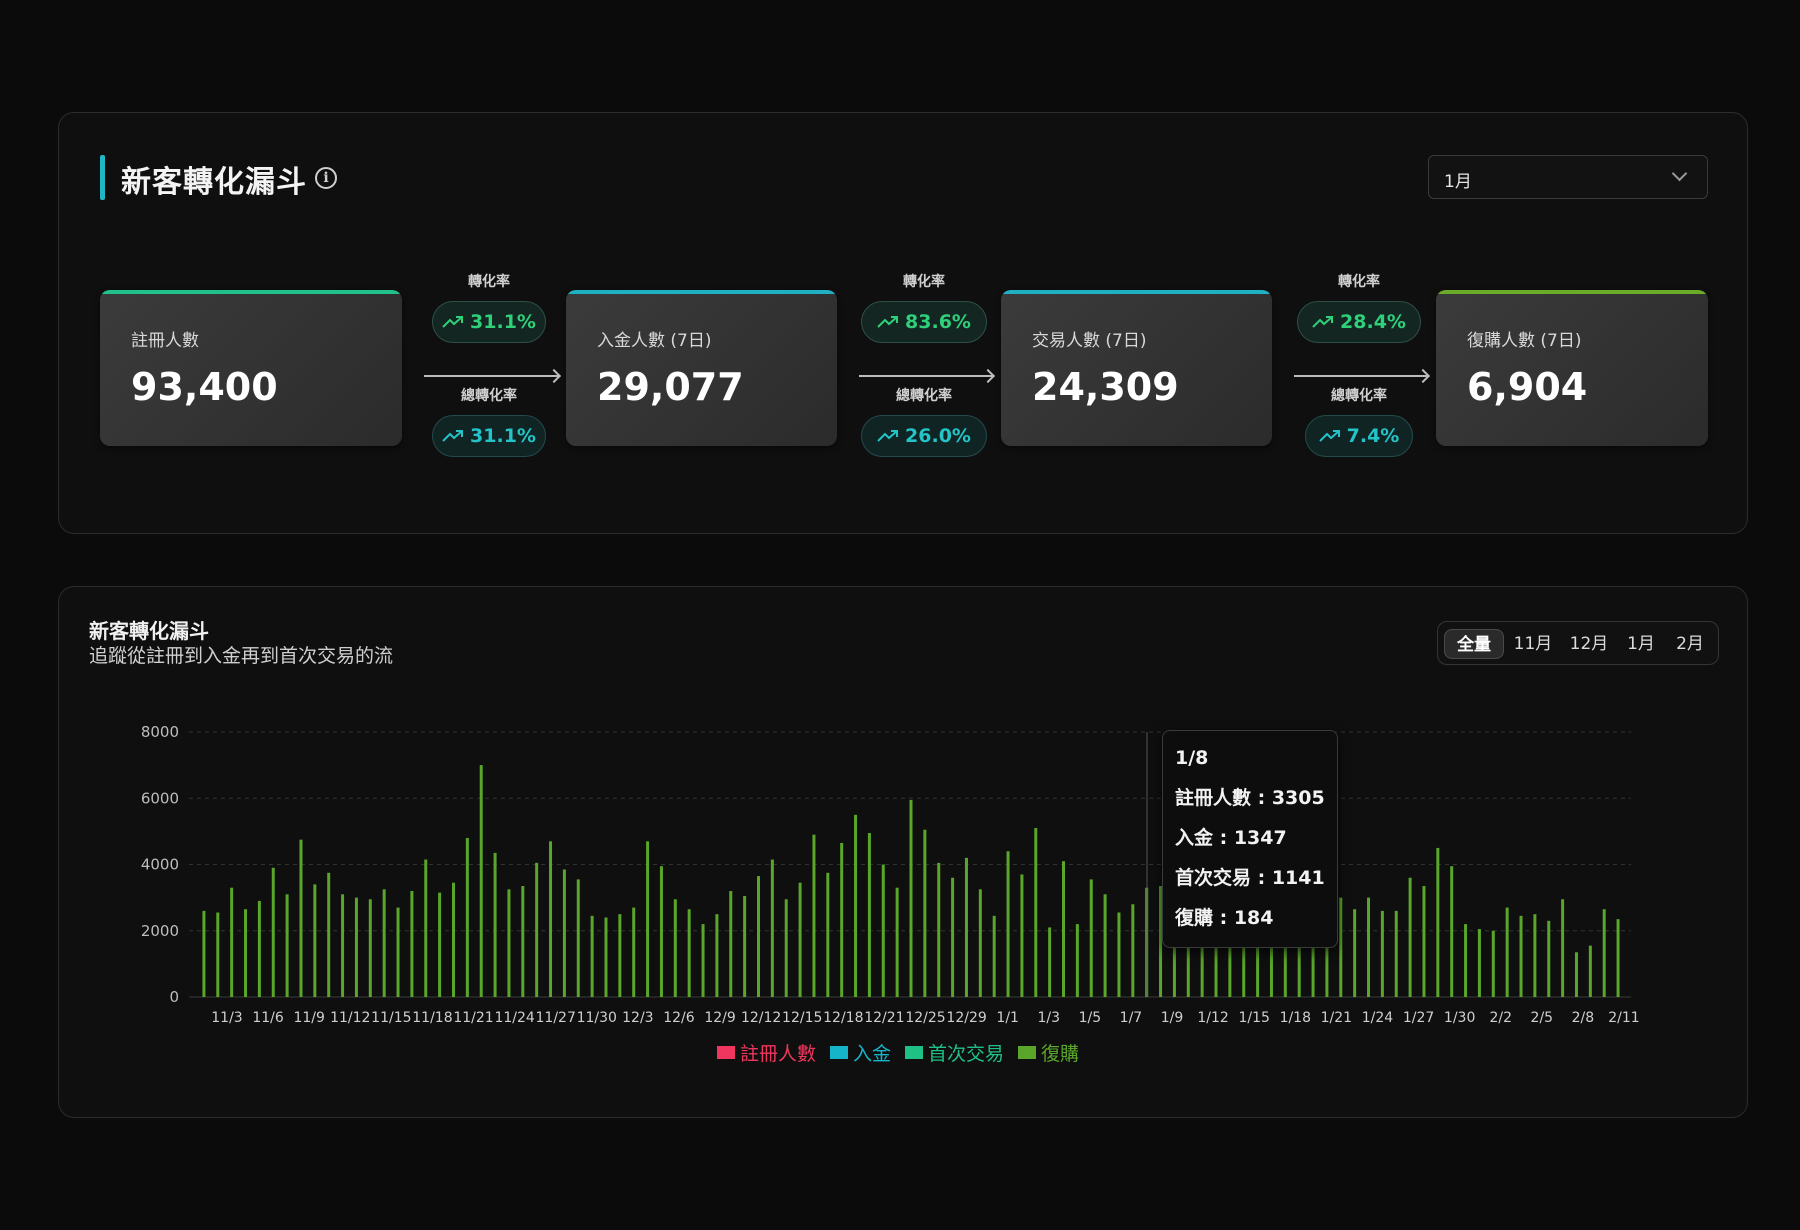 This screenshot has width=1800, height=1230. What do you see at coordinates (1690, 644) in the screenshot?
I see `tab-feb: 2月` at bounding box center [1690, 644].